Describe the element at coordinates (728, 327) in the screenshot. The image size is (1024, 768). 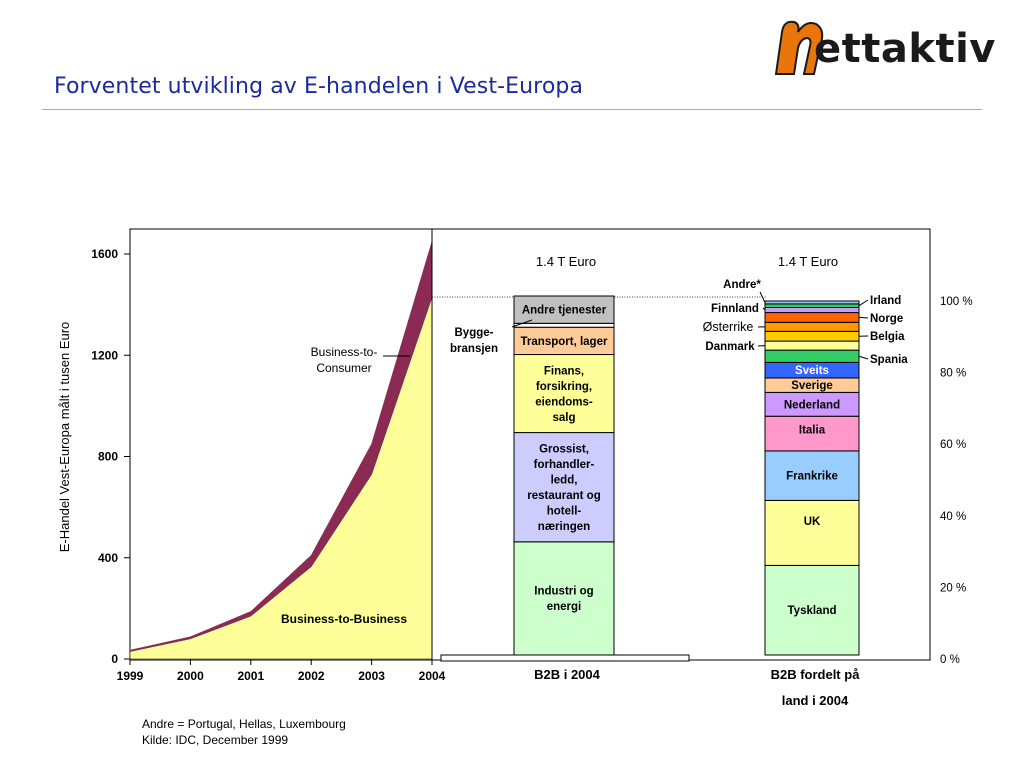
I see `country-callout-label: Østerrike` at that location.